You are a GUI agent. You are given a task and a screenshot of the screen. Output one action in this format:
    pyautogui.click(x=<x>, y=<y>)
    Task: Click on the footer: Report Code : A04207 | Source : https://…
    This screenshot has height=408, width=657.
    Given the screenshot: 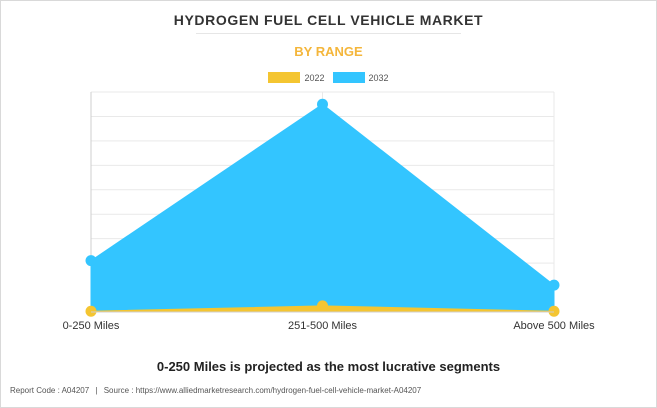 What is the action you would take?
    pyautogui.click(x=215, y=390)
    